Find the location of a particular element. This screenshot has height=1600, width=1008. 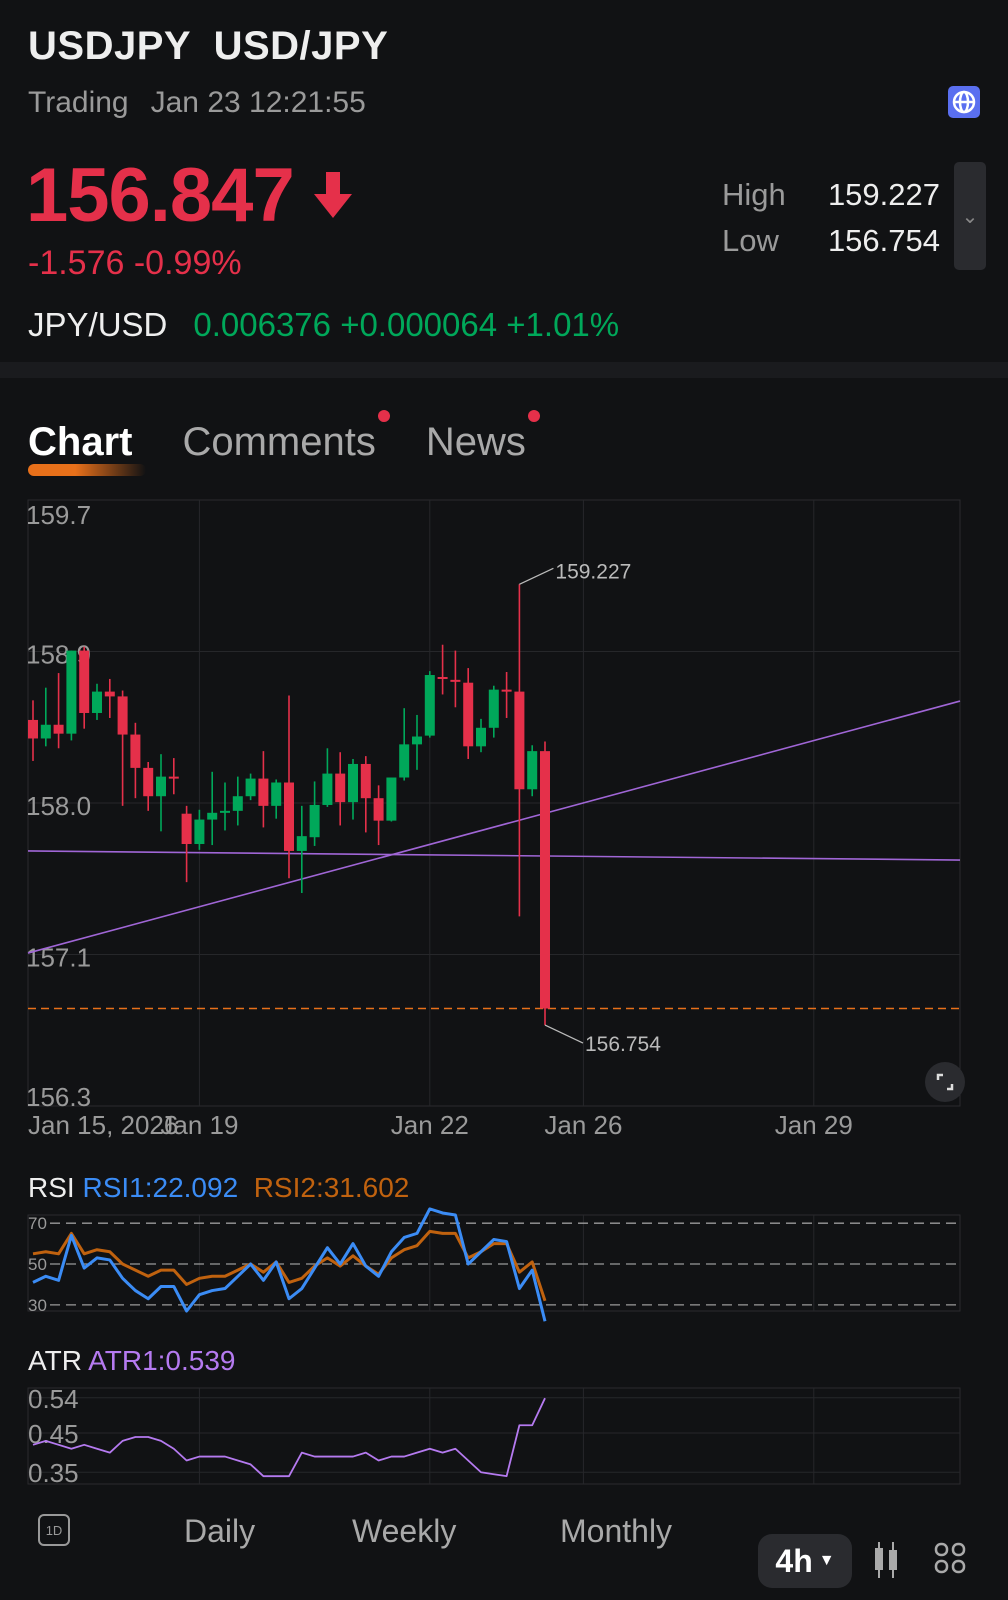

timeframe-selector: 4h ▼ is located at coordinates (805, 1561).